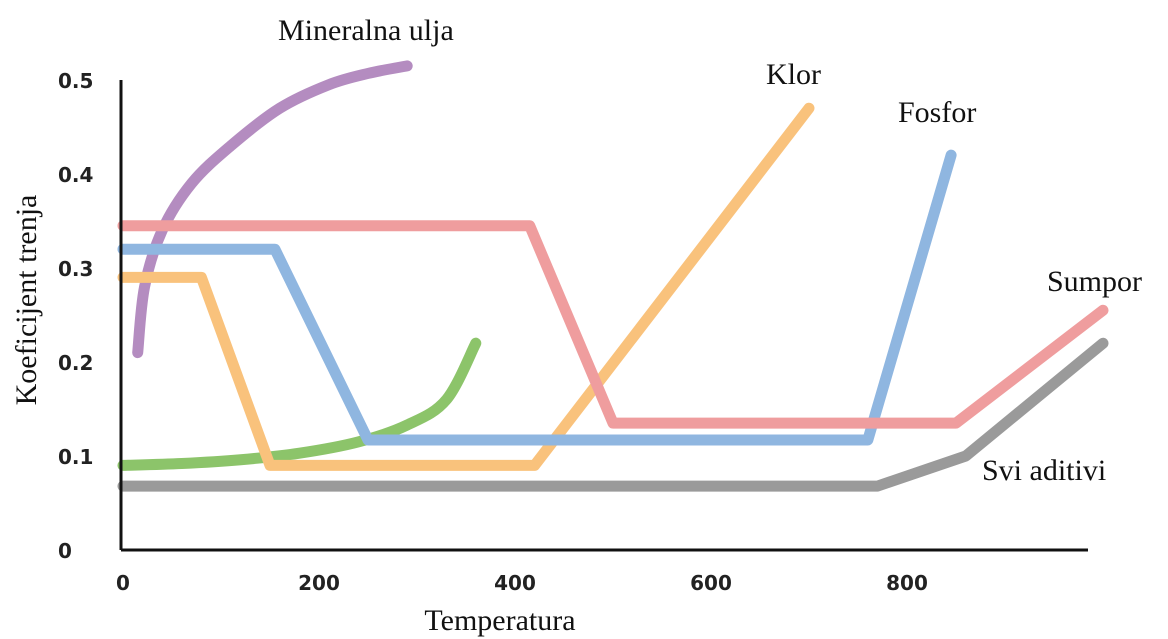  I want to click on x-tick-label: 800, so click(907, 583).